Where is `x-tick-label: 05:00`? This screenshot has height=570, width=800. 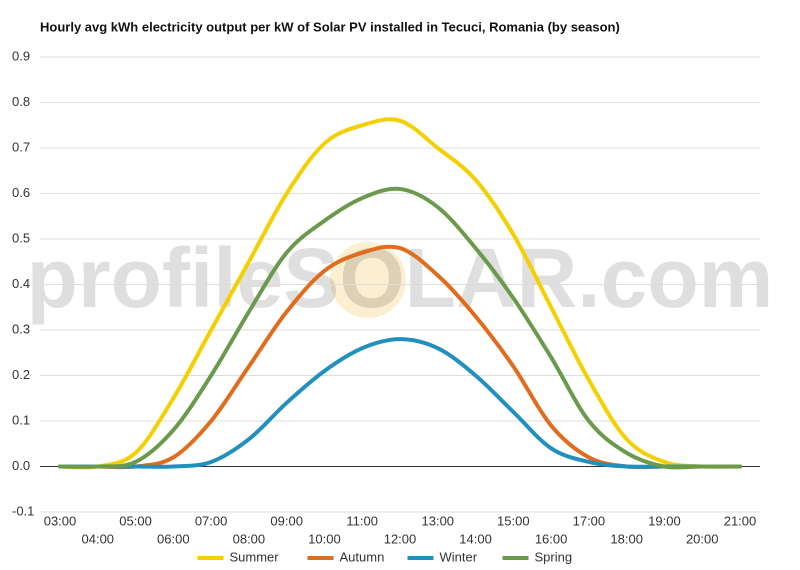
x-tick-label: 05:00 is located at coordinates (135, 520).